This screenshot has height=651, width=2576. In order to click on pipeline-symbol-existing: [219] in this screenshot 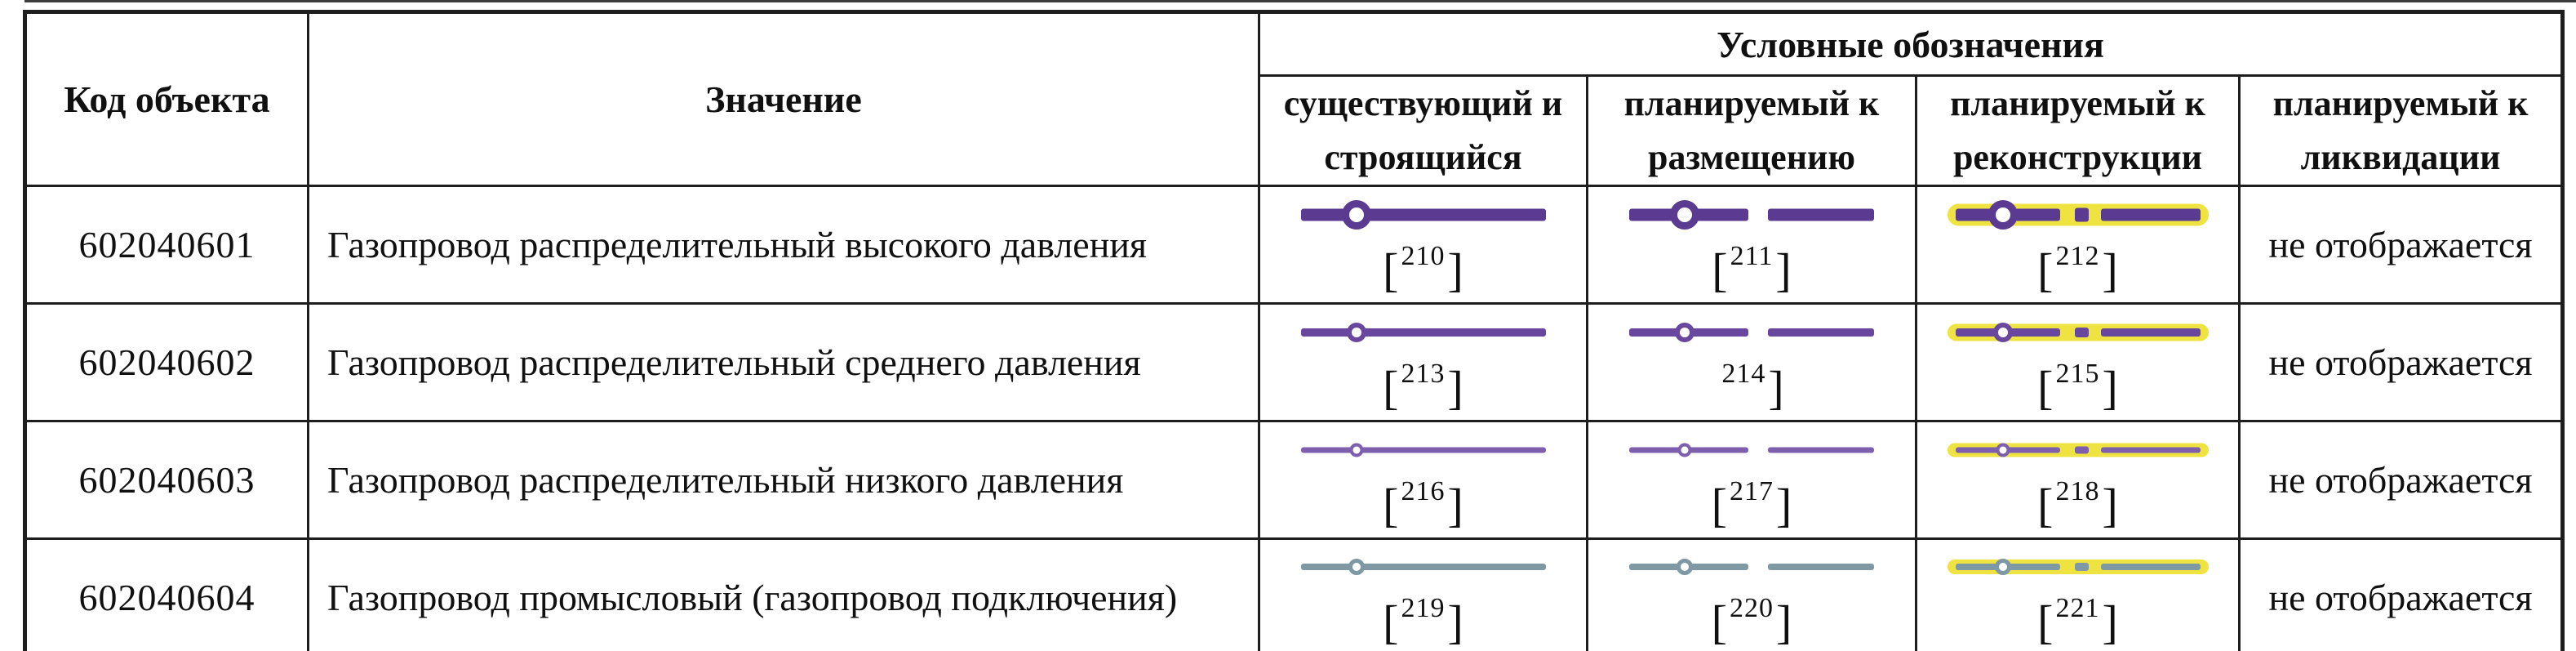, I will do `click(1423, 598)`.